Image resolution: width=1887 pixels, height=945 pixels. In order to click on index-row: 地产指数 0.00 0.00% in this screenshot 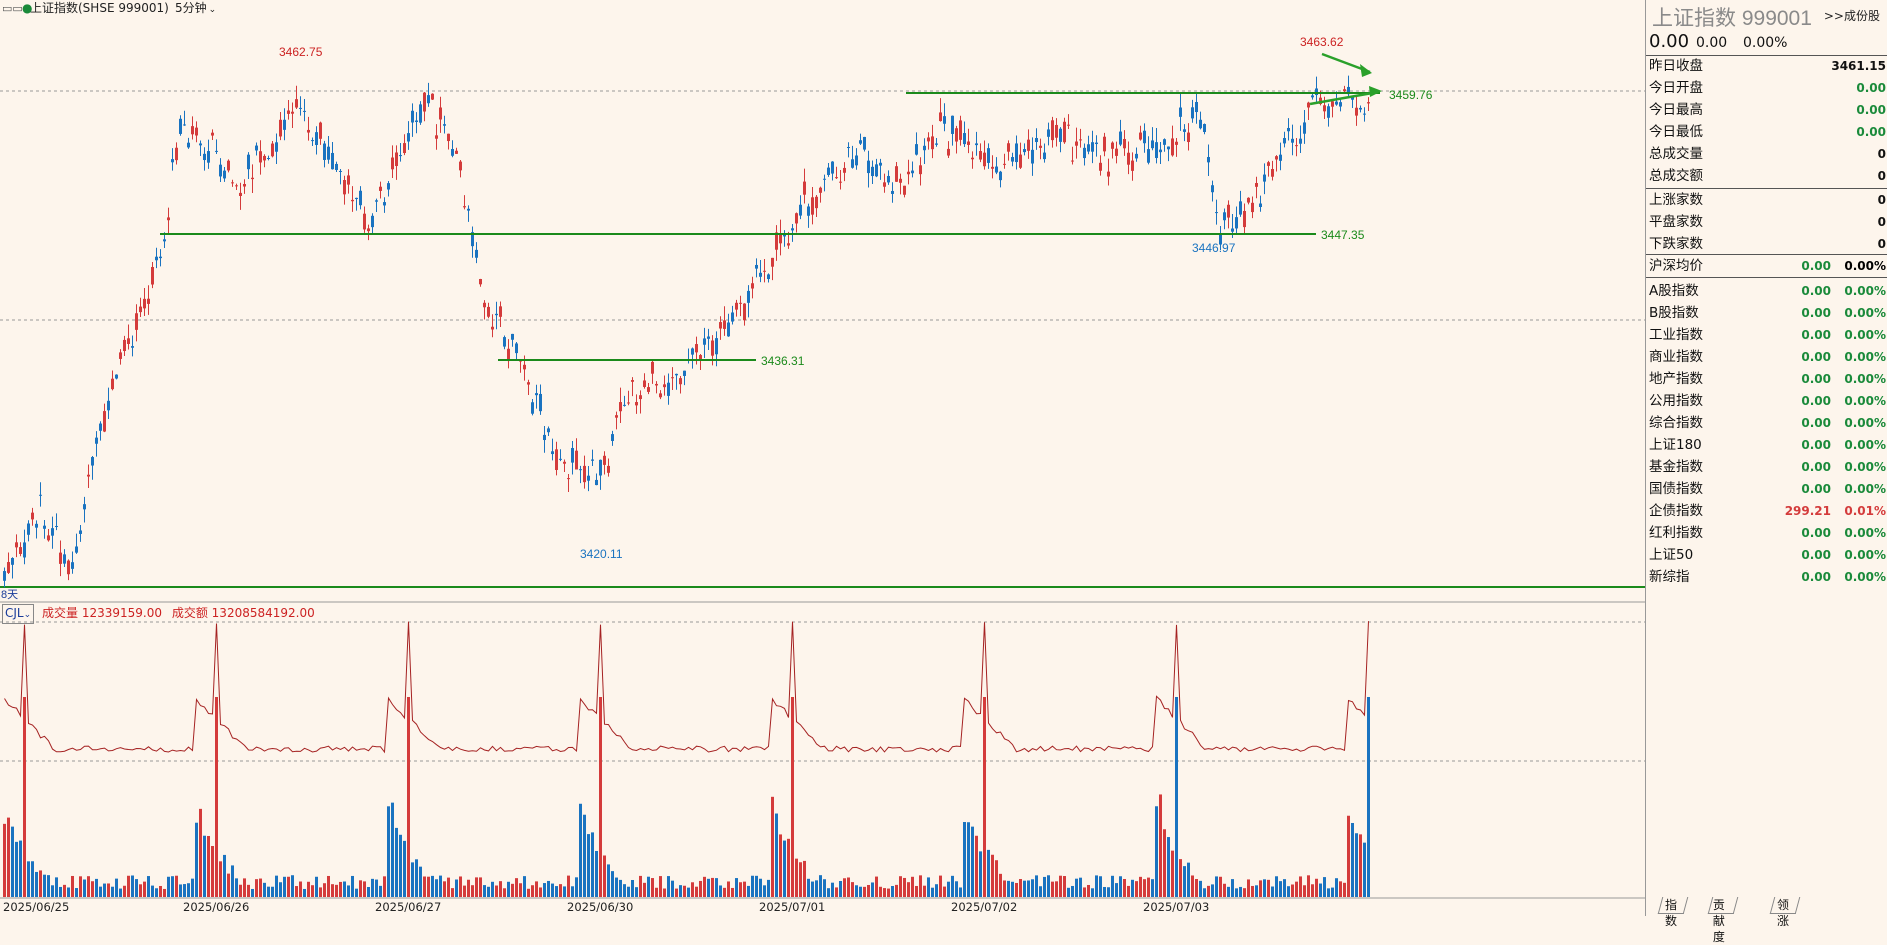, I will do `click(1766, 379)`.